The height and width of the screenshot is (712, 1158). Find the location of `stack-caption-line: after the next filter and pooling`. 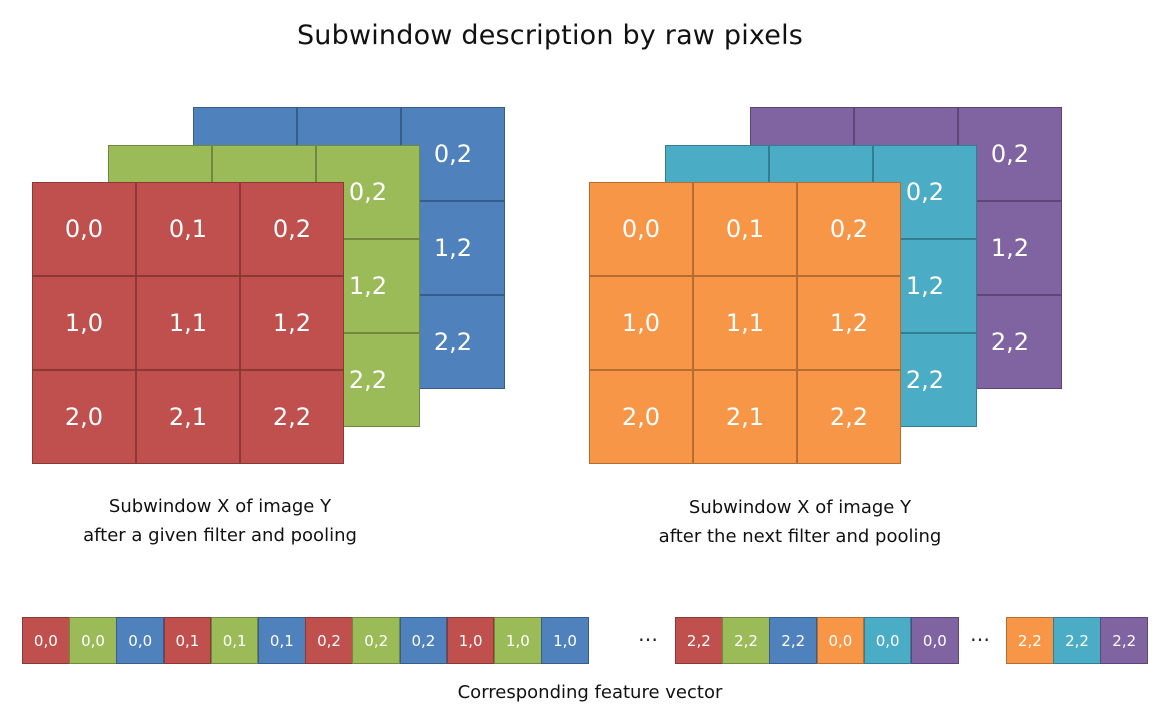

stack-caption-line: after the next filter and pooling is located at coordinates (800, 536).